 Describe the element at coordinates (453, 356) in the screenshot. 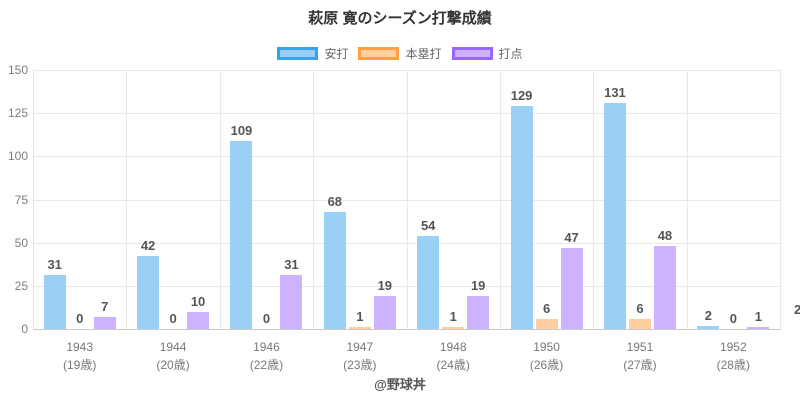

I see `x-axis-tick-label: 1948 (24歳)` at that location.